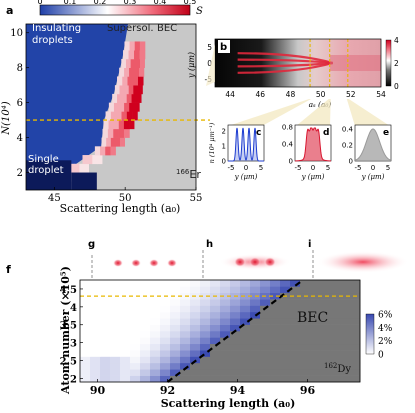 The image size is (415, 413). I want to click on x-tick-label-e: -5, so click(358, 168).